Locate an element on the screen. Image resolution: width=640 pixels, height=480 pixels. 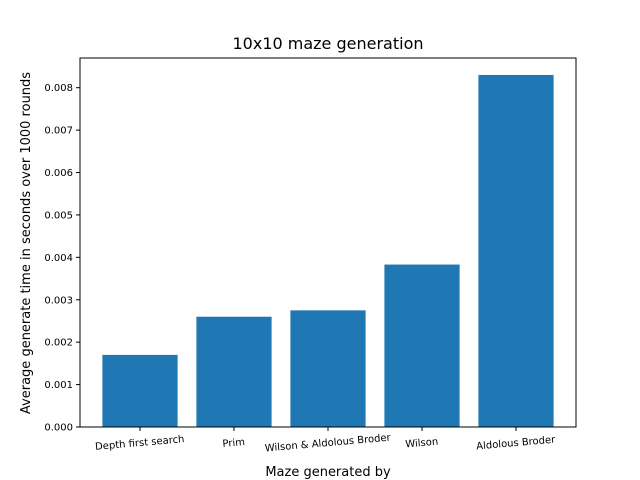
x-tick-label-1: Prim is located at coordinates (233, 443).